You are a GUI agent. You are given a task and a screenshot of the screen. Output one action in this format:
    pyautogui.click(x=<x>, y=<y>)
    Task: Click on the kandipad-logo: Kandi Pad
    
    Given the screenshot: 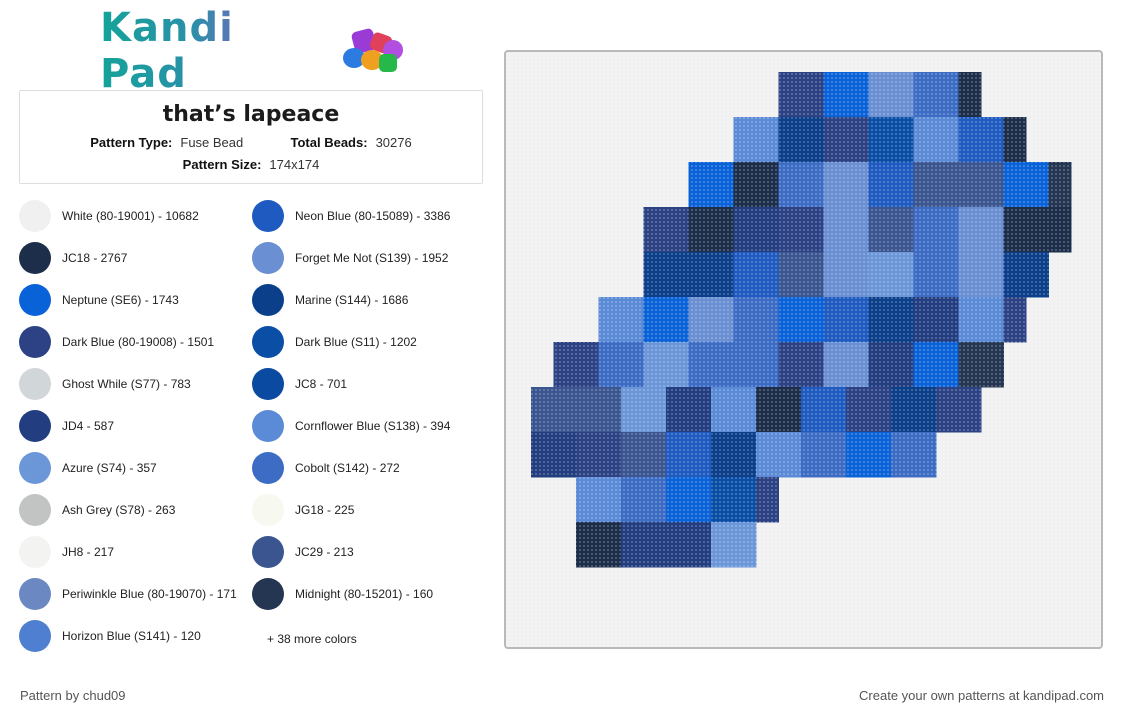 What is the action you would take?
    pyautogui.click(x=255, y=51)
    